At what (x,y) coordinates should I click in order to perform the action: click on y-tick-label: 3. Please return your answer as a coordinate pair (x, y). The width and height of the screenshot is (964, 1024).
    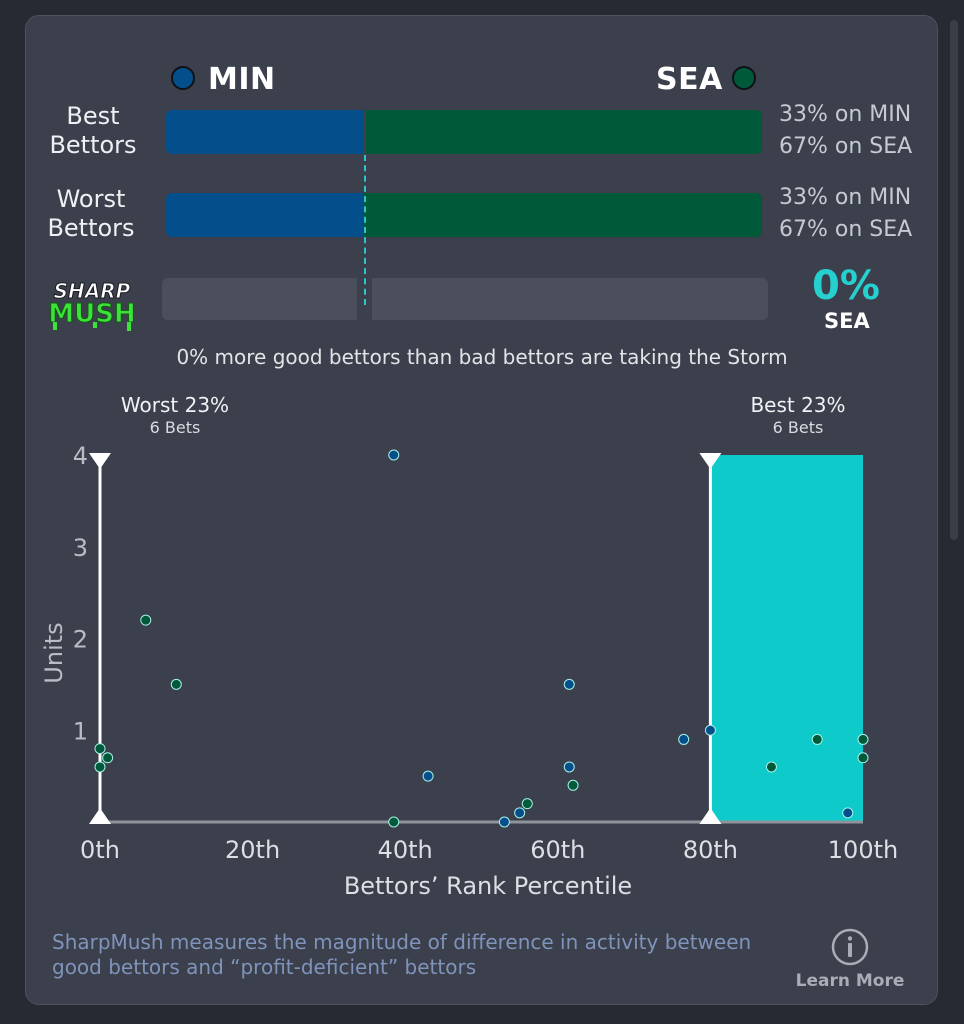
    Looking at the image, I should click on (80, 548).